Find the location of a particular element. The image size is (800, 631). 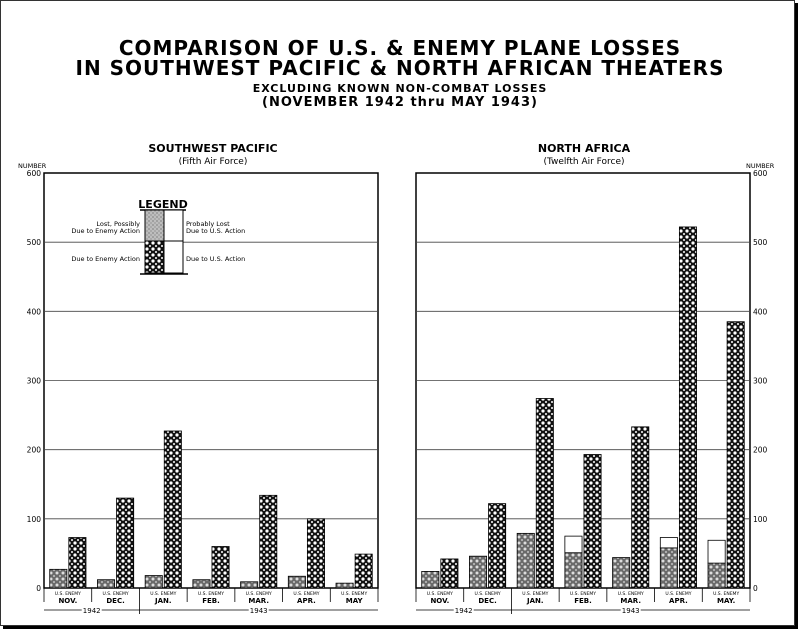

y-tick-label: 0 is located at coordinates (755, 588).